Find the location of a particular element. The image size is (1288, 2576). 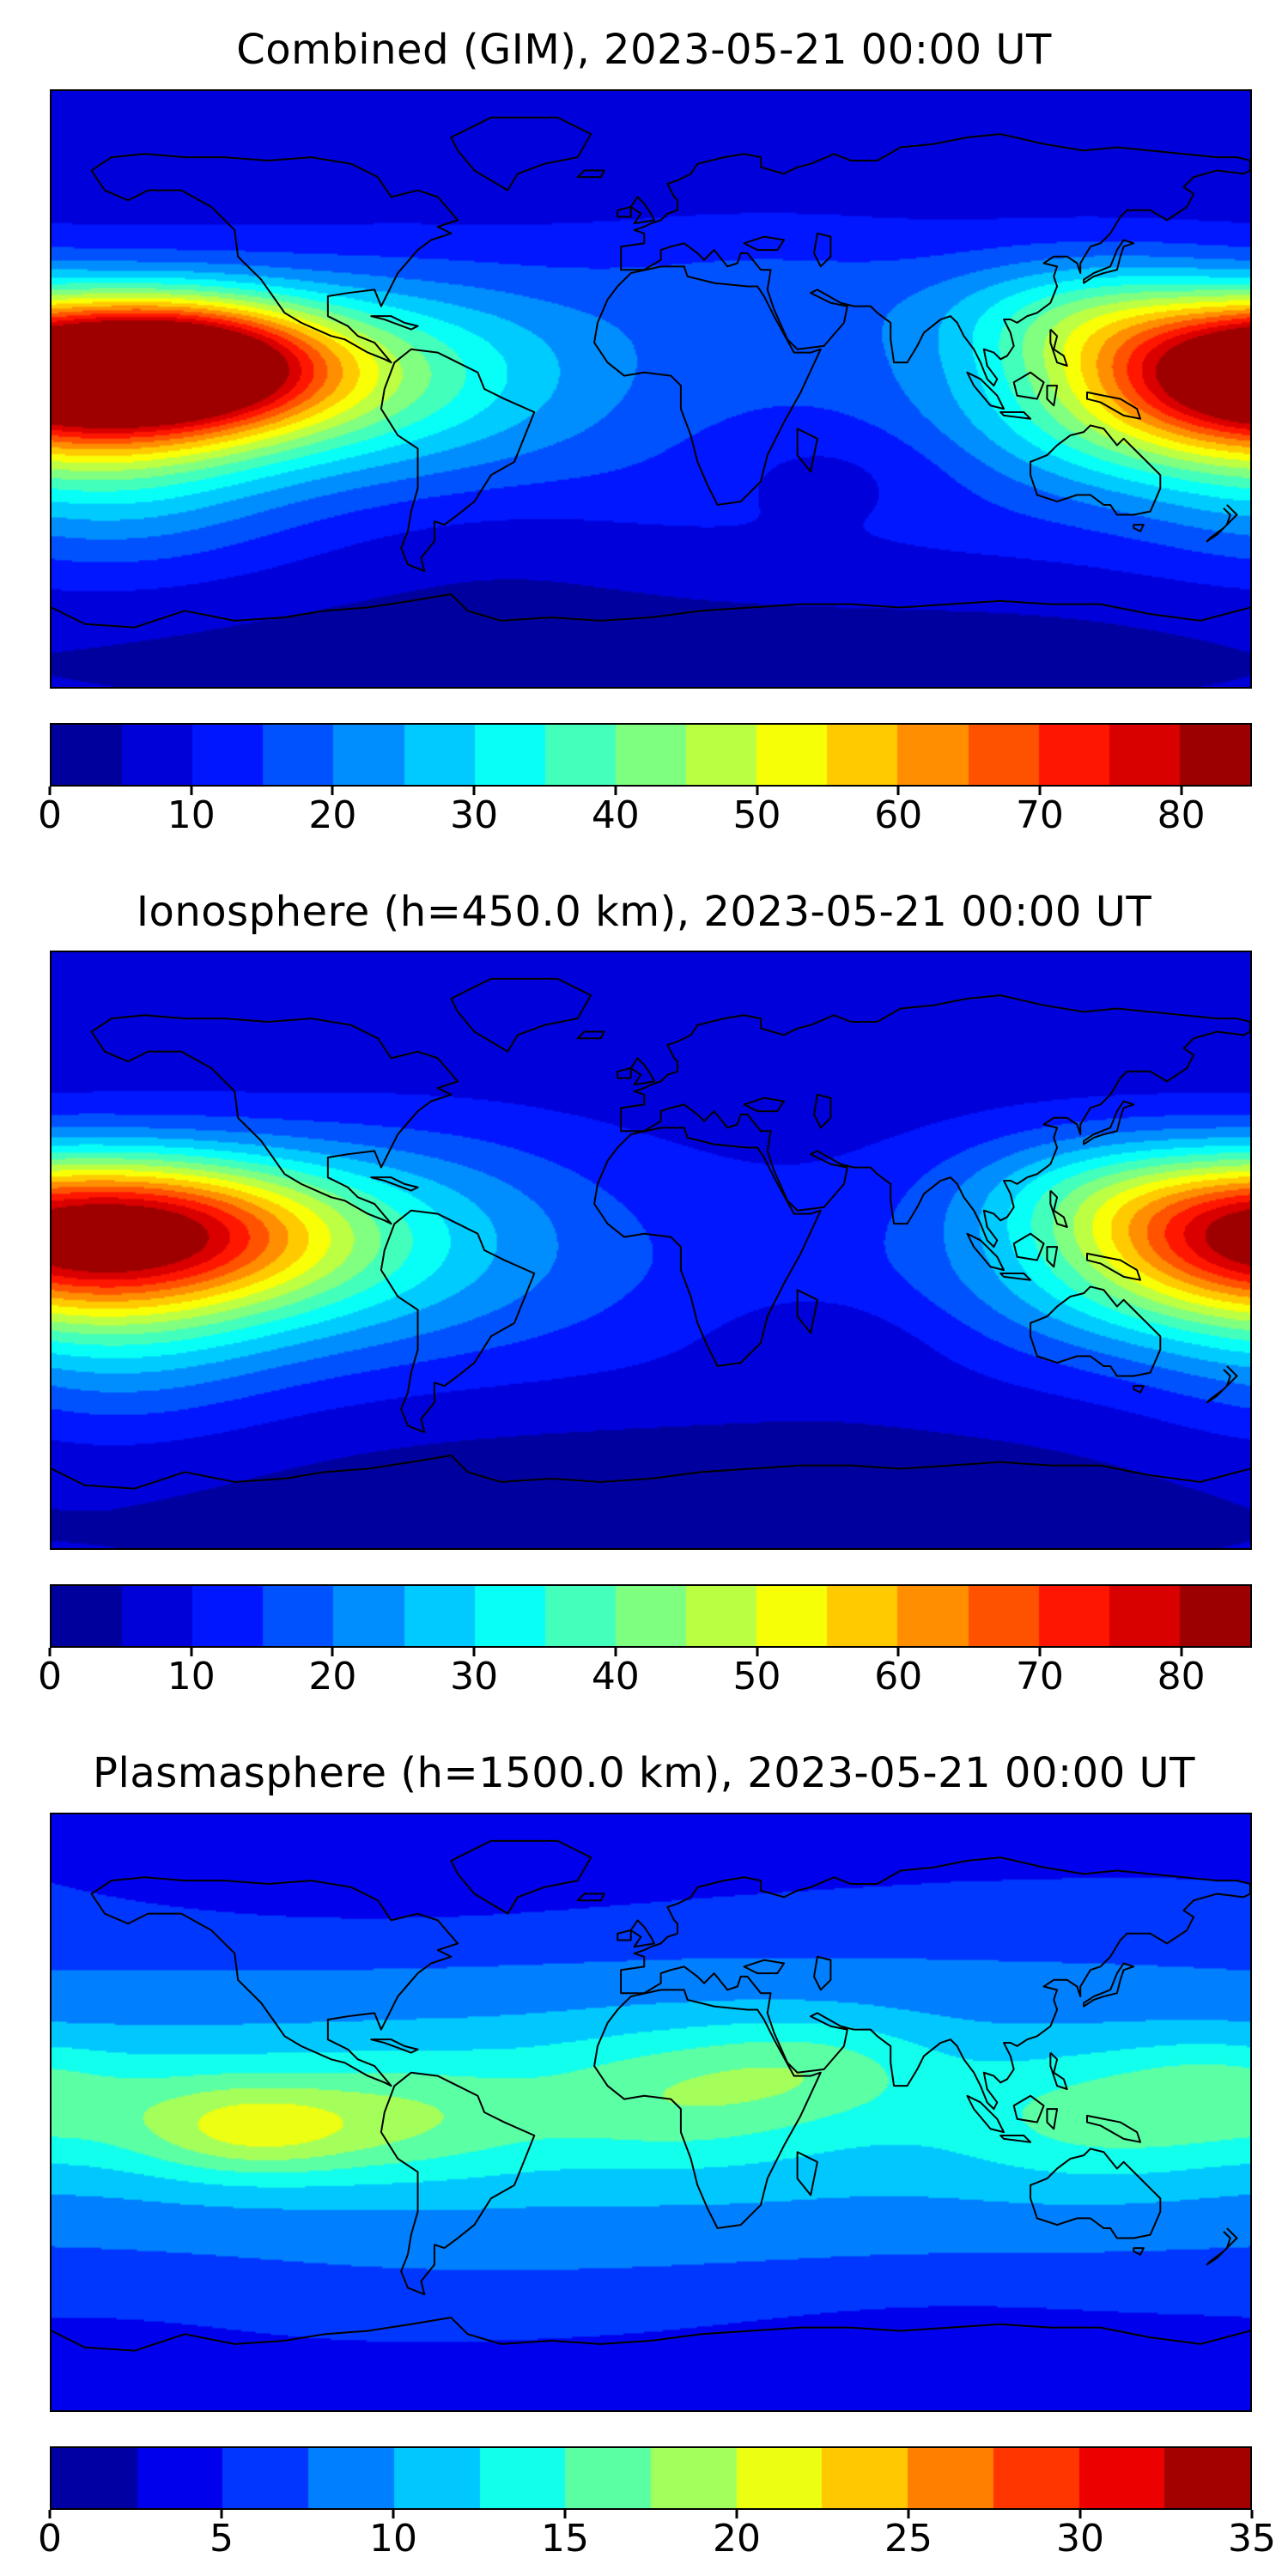

colorbar-frame-plasmasphere is located at coordinates (651, 2478).